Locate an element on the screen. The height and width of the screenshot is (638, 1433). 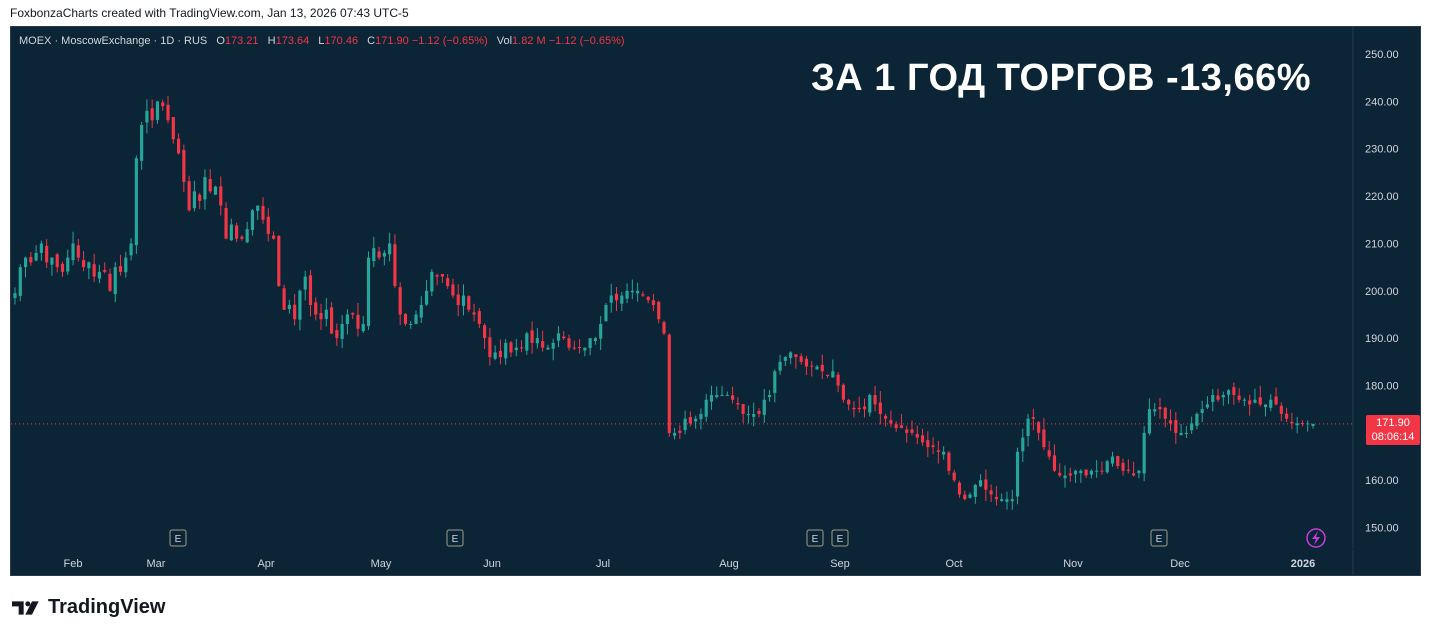
tradingview-logo: TradingView is located at coordinates (88, 607).